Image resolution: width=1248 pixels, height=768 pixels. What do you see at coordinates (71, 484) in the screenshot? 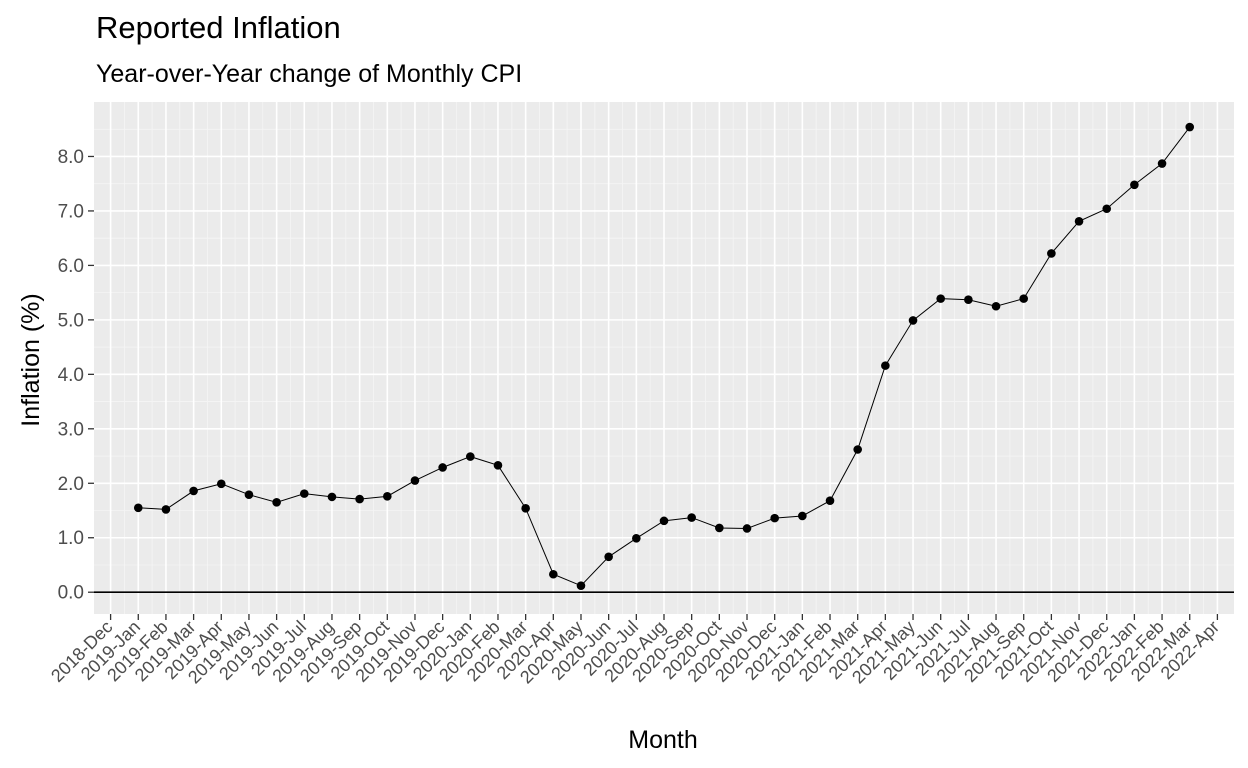
I see `y-tick-label: 2.0` at bounding box center [71, 484].